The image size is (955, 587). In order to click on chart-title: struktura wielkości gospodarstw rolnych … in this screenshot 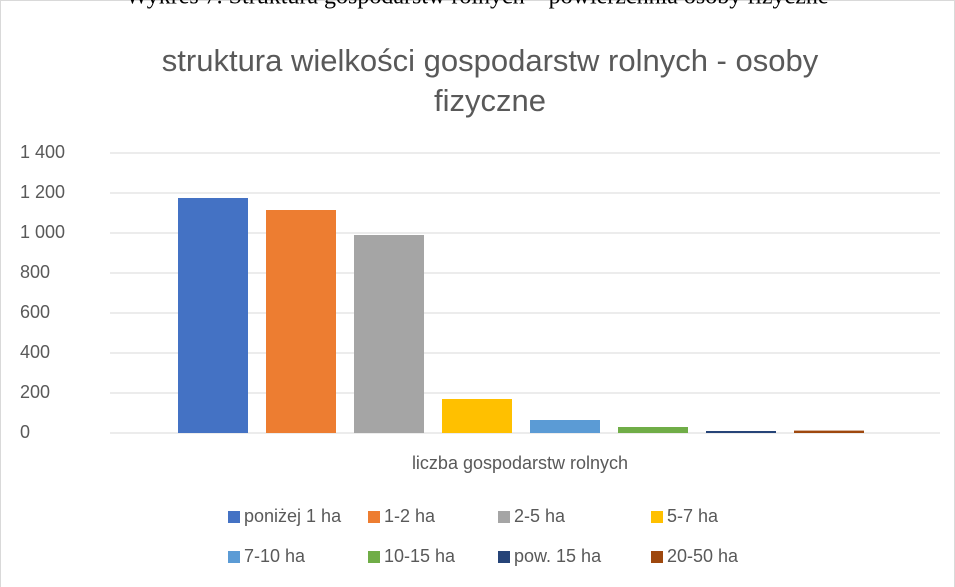, I will do `click(490, 60)`.